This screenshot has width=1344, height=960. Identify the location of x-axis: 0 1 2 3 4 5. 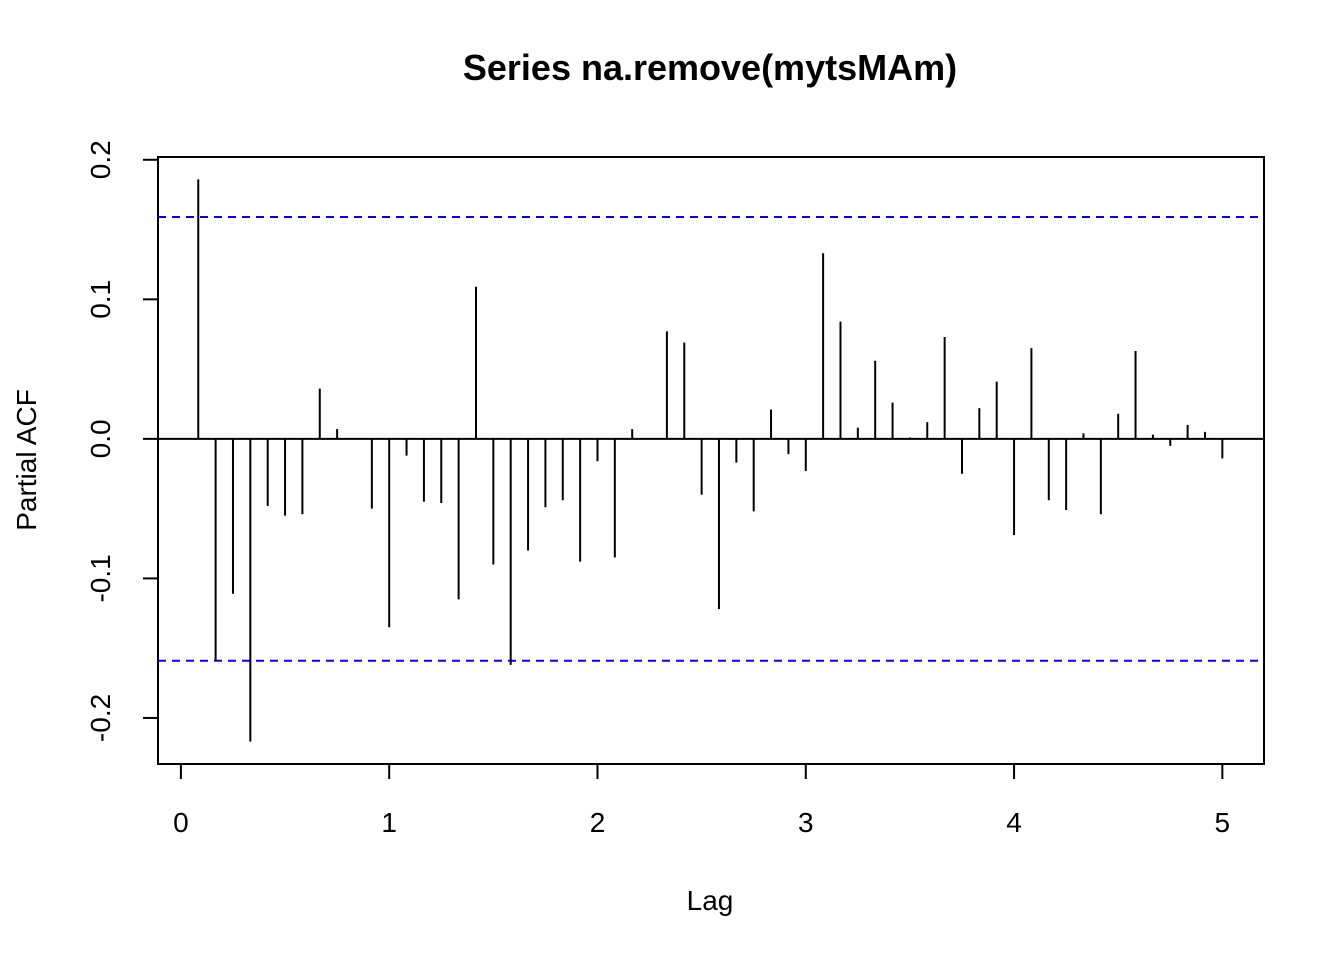
(702, 800).